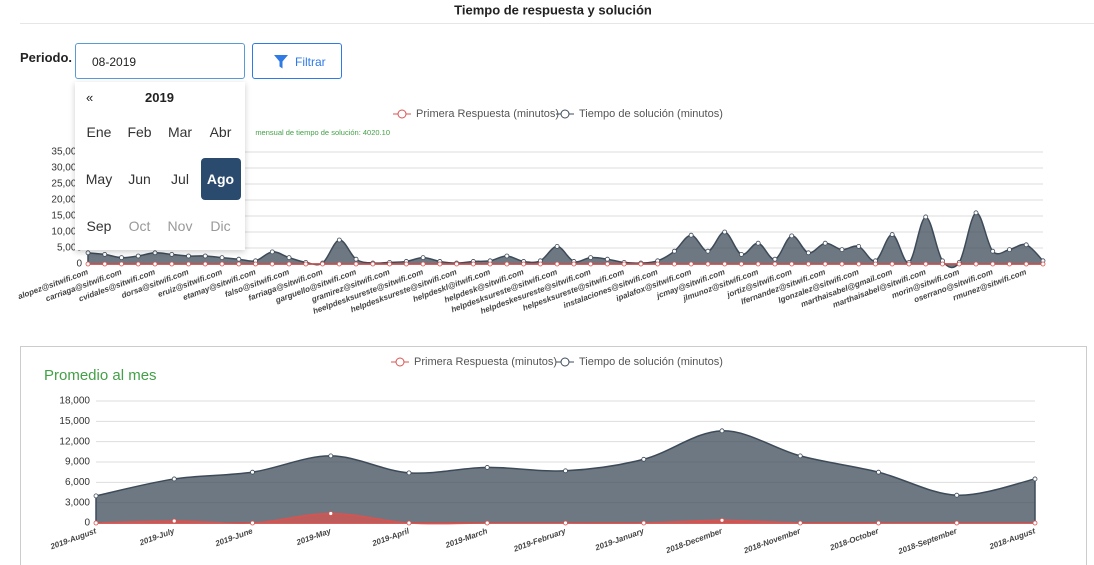 The image size is (1094, 565). I want to click on month-option: Ago, so click(220, 179).